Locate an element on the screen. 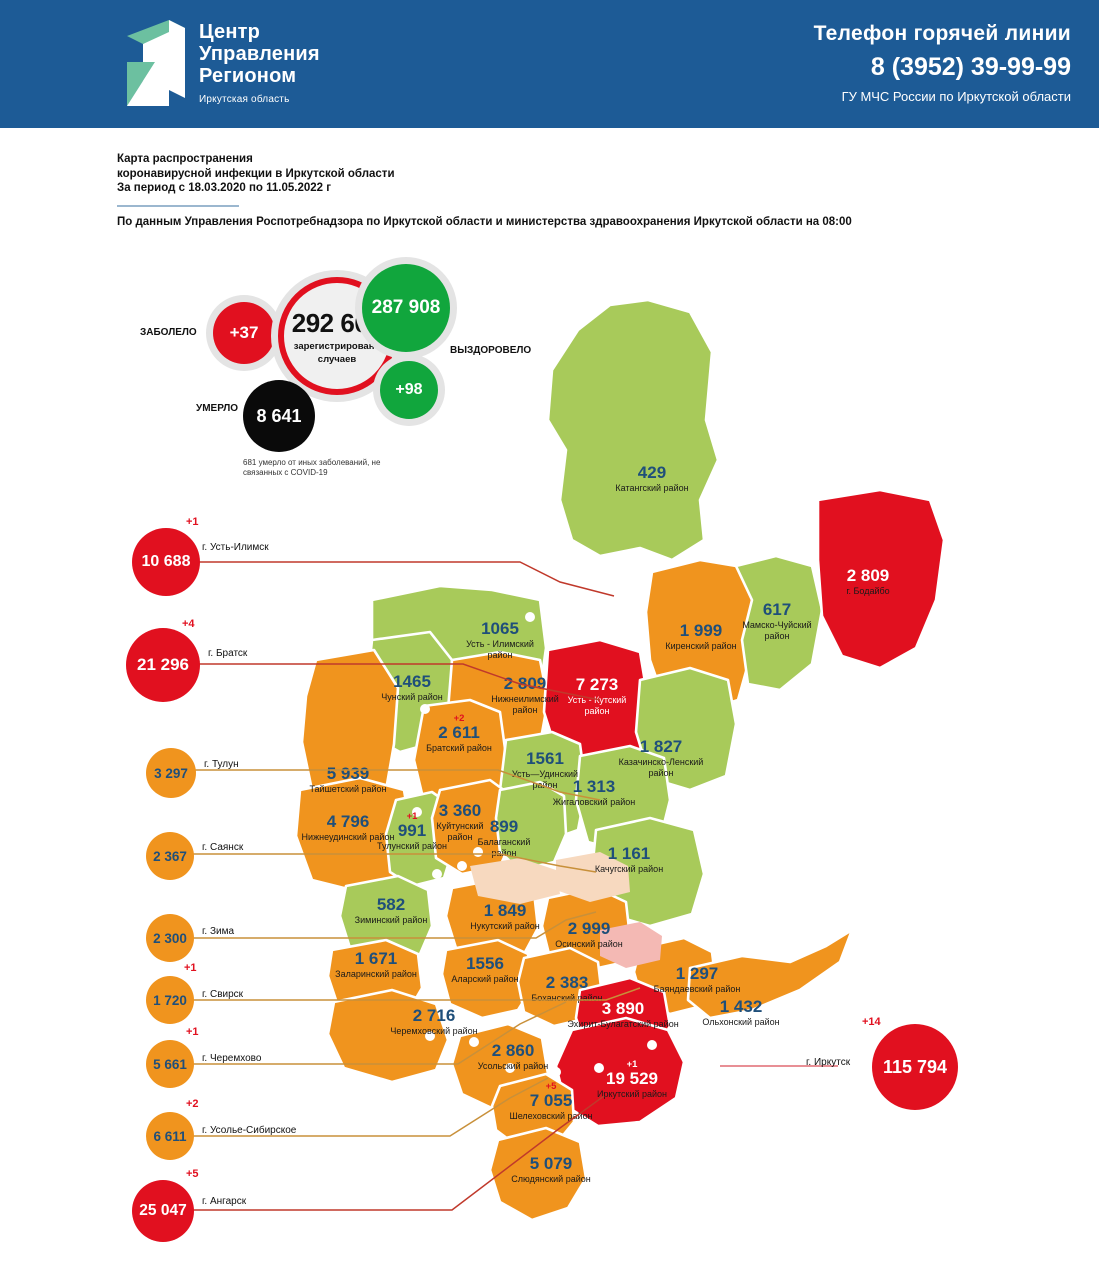  city-circle-irkutsk: 115 794 is located at coordinates (915, 1067).